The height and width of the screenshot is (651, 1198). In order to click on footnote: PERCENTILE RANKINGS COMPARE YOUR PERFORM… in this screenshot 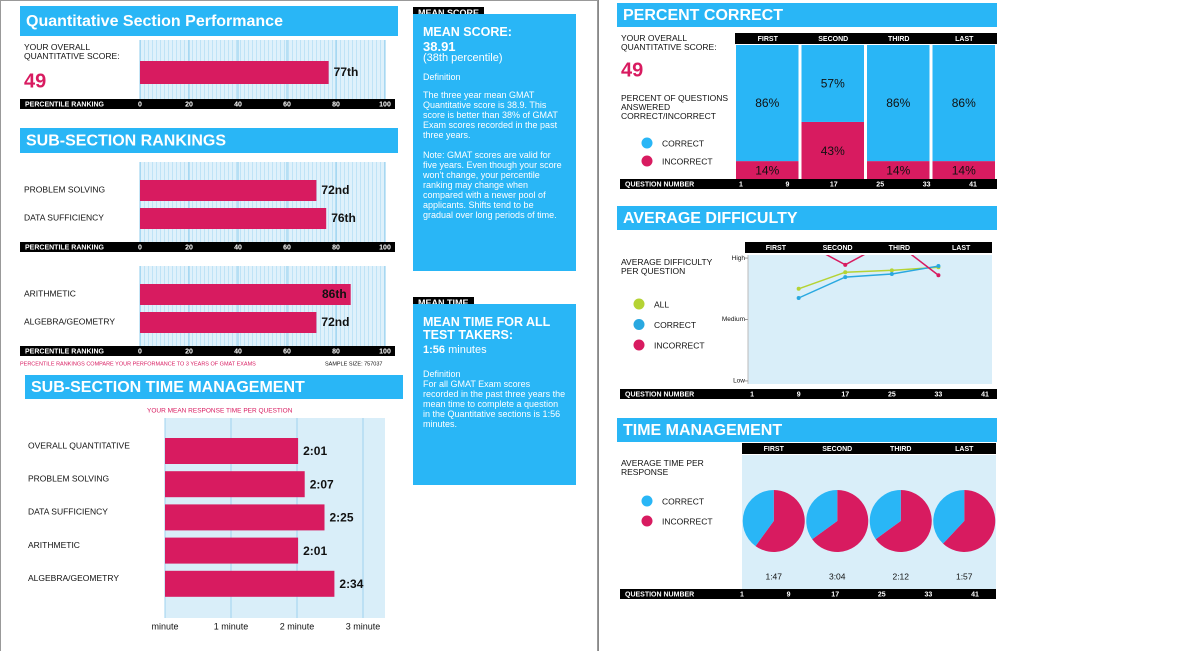, I will do `click(138, 364)`.